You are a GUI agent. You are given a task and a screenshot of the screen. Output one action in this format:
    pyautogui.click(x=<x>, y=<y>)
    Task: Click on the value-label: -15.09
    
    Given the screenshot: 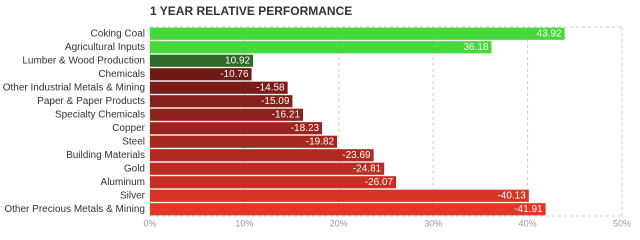 What is the action you would take?
    pyautogui.click(x=275, y=101)
    